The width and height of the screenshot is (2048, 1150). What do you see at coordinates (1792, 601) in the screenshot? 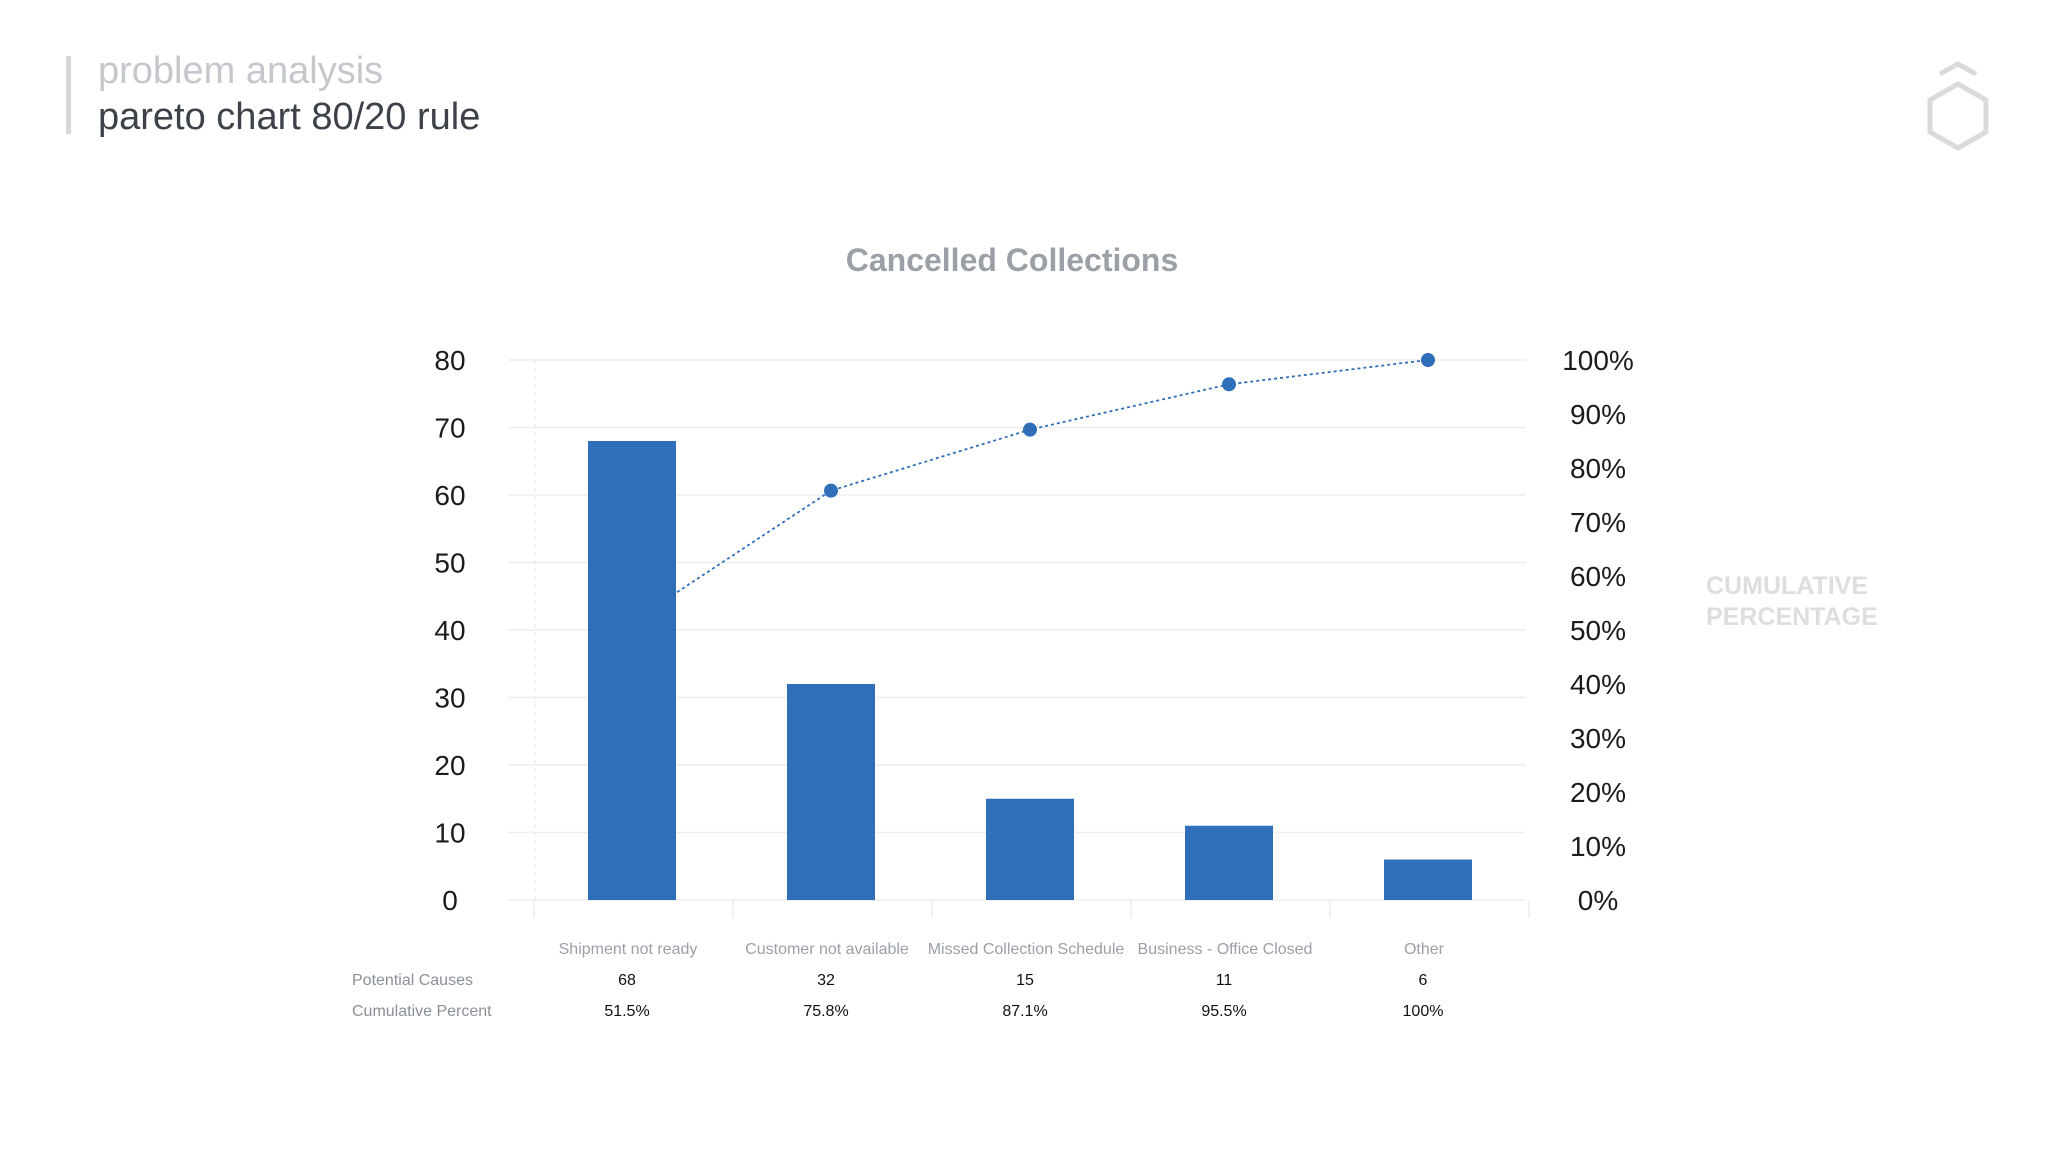
I see `cumulative-percentage-label: CUMULATIVE PERCENTAGE` at bounding box center [1792, 601].